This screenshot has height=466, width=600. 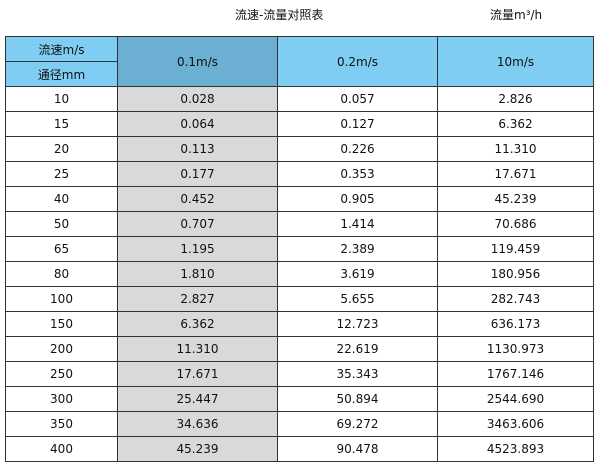 What do you see at coordinates (357, 124) in the screenshot?
I see `flow-cell: 0.127` at bounding box center [357, 124].